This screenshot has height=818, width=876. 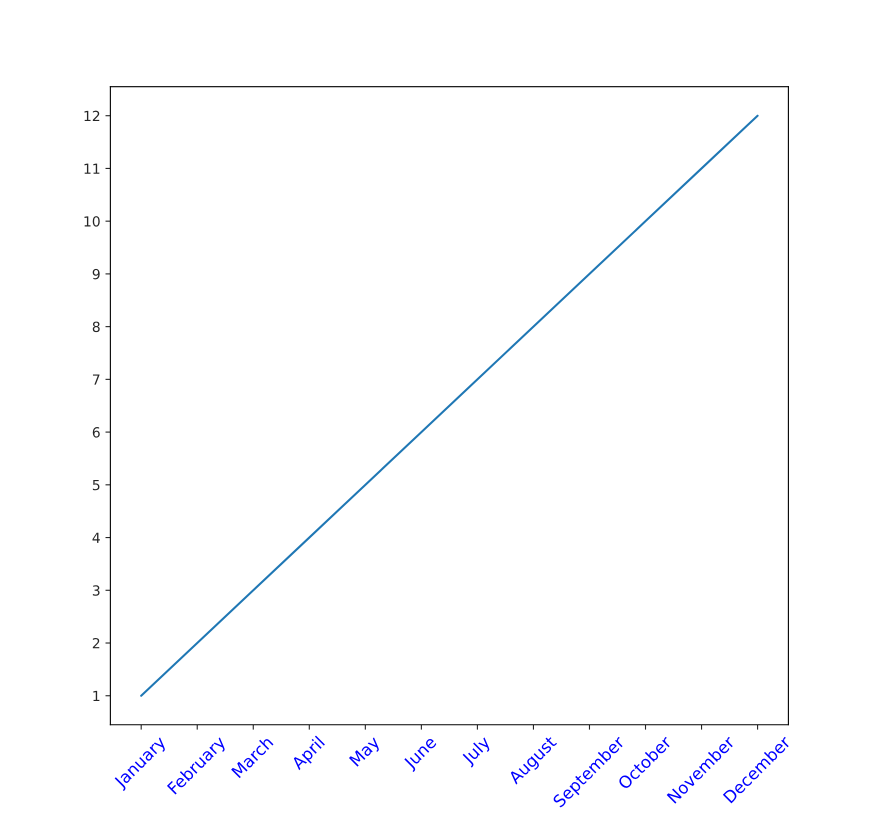 I want to click on y-tick-label: 1, so click(x=96, y=696).